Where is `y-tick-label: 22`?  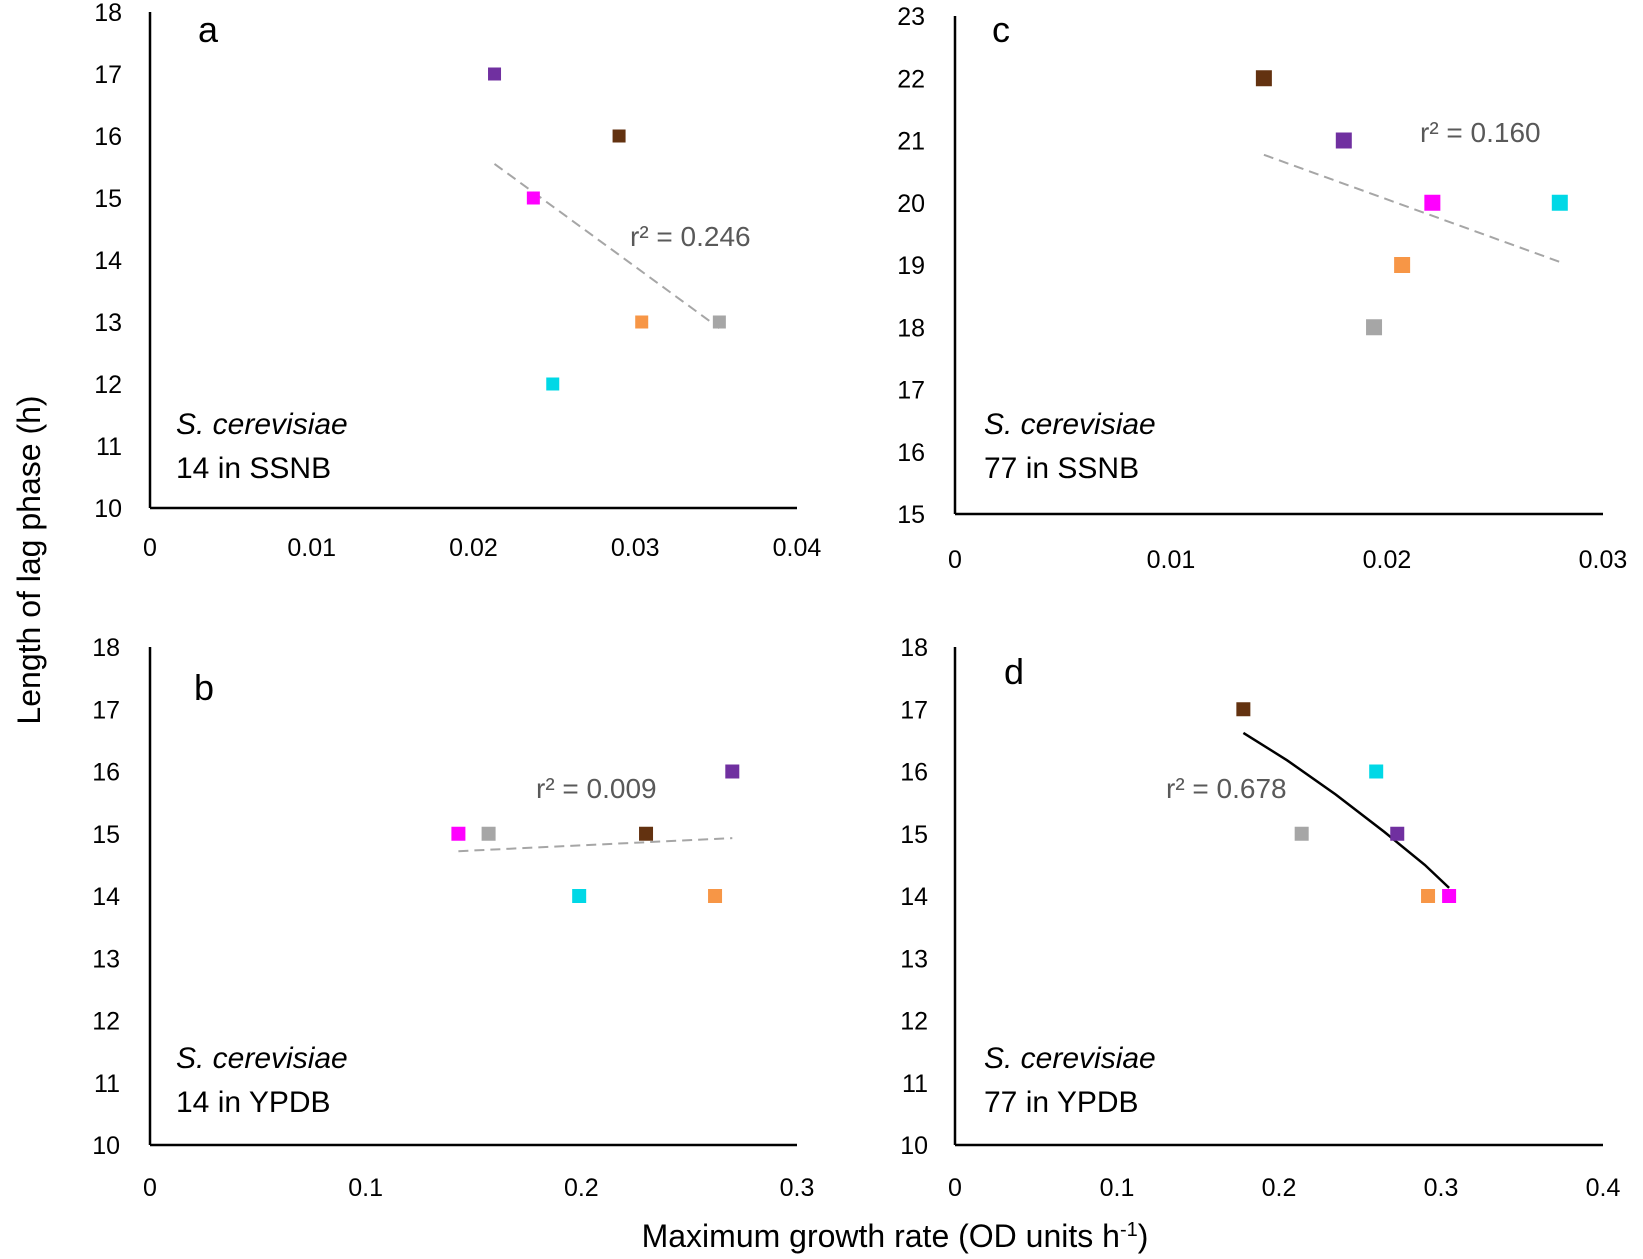
y-tick-label: 22 is located at coordinates (911, 79).